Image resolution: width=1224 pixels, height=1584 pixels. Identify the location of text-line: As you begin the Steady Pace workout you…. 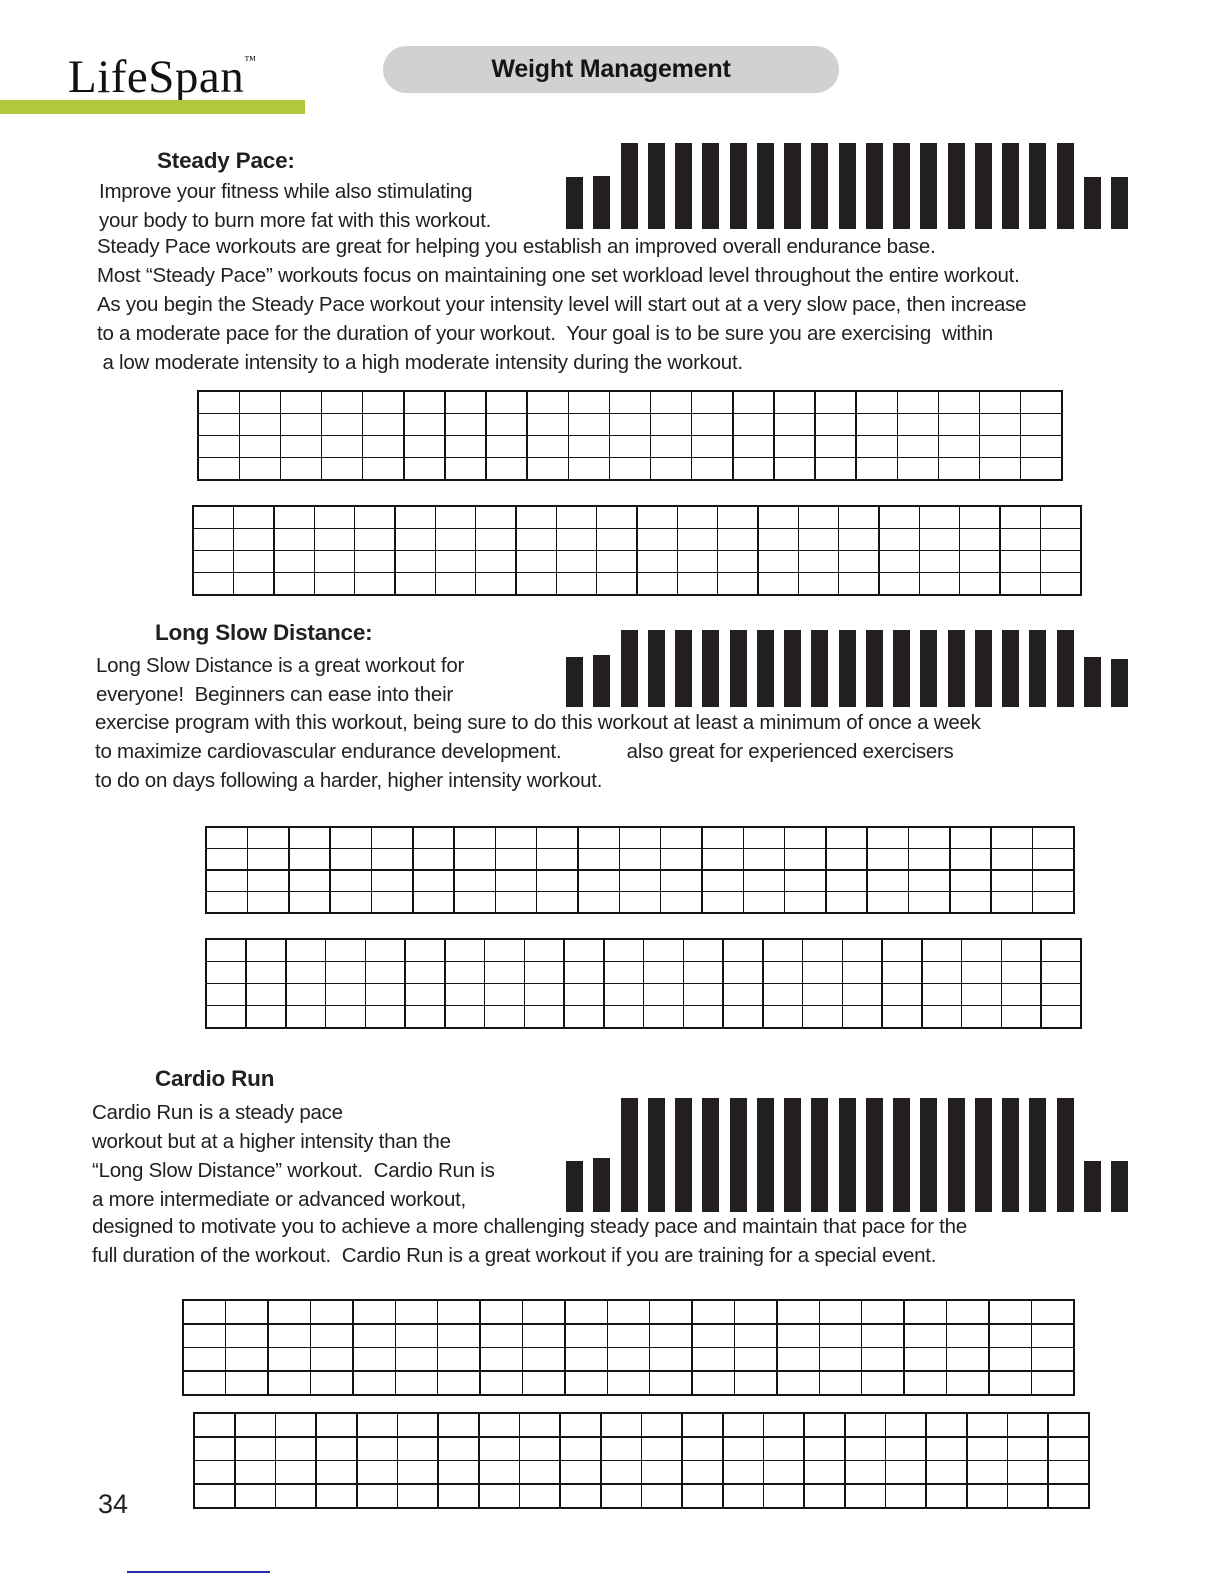
(562, 304).